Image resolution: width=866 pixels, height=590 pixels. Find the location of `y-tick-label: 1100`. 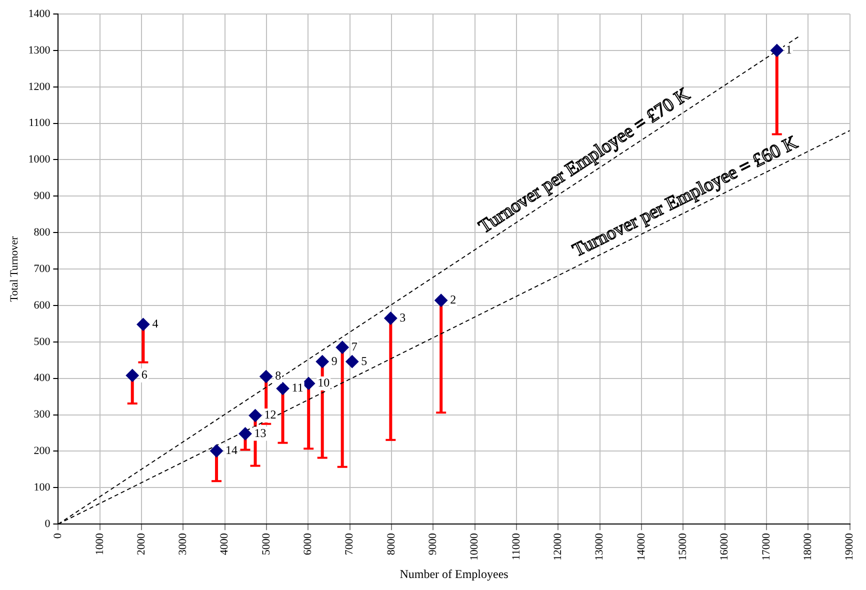

y-tick-label: 1100 is located at coordinates (39, 123).